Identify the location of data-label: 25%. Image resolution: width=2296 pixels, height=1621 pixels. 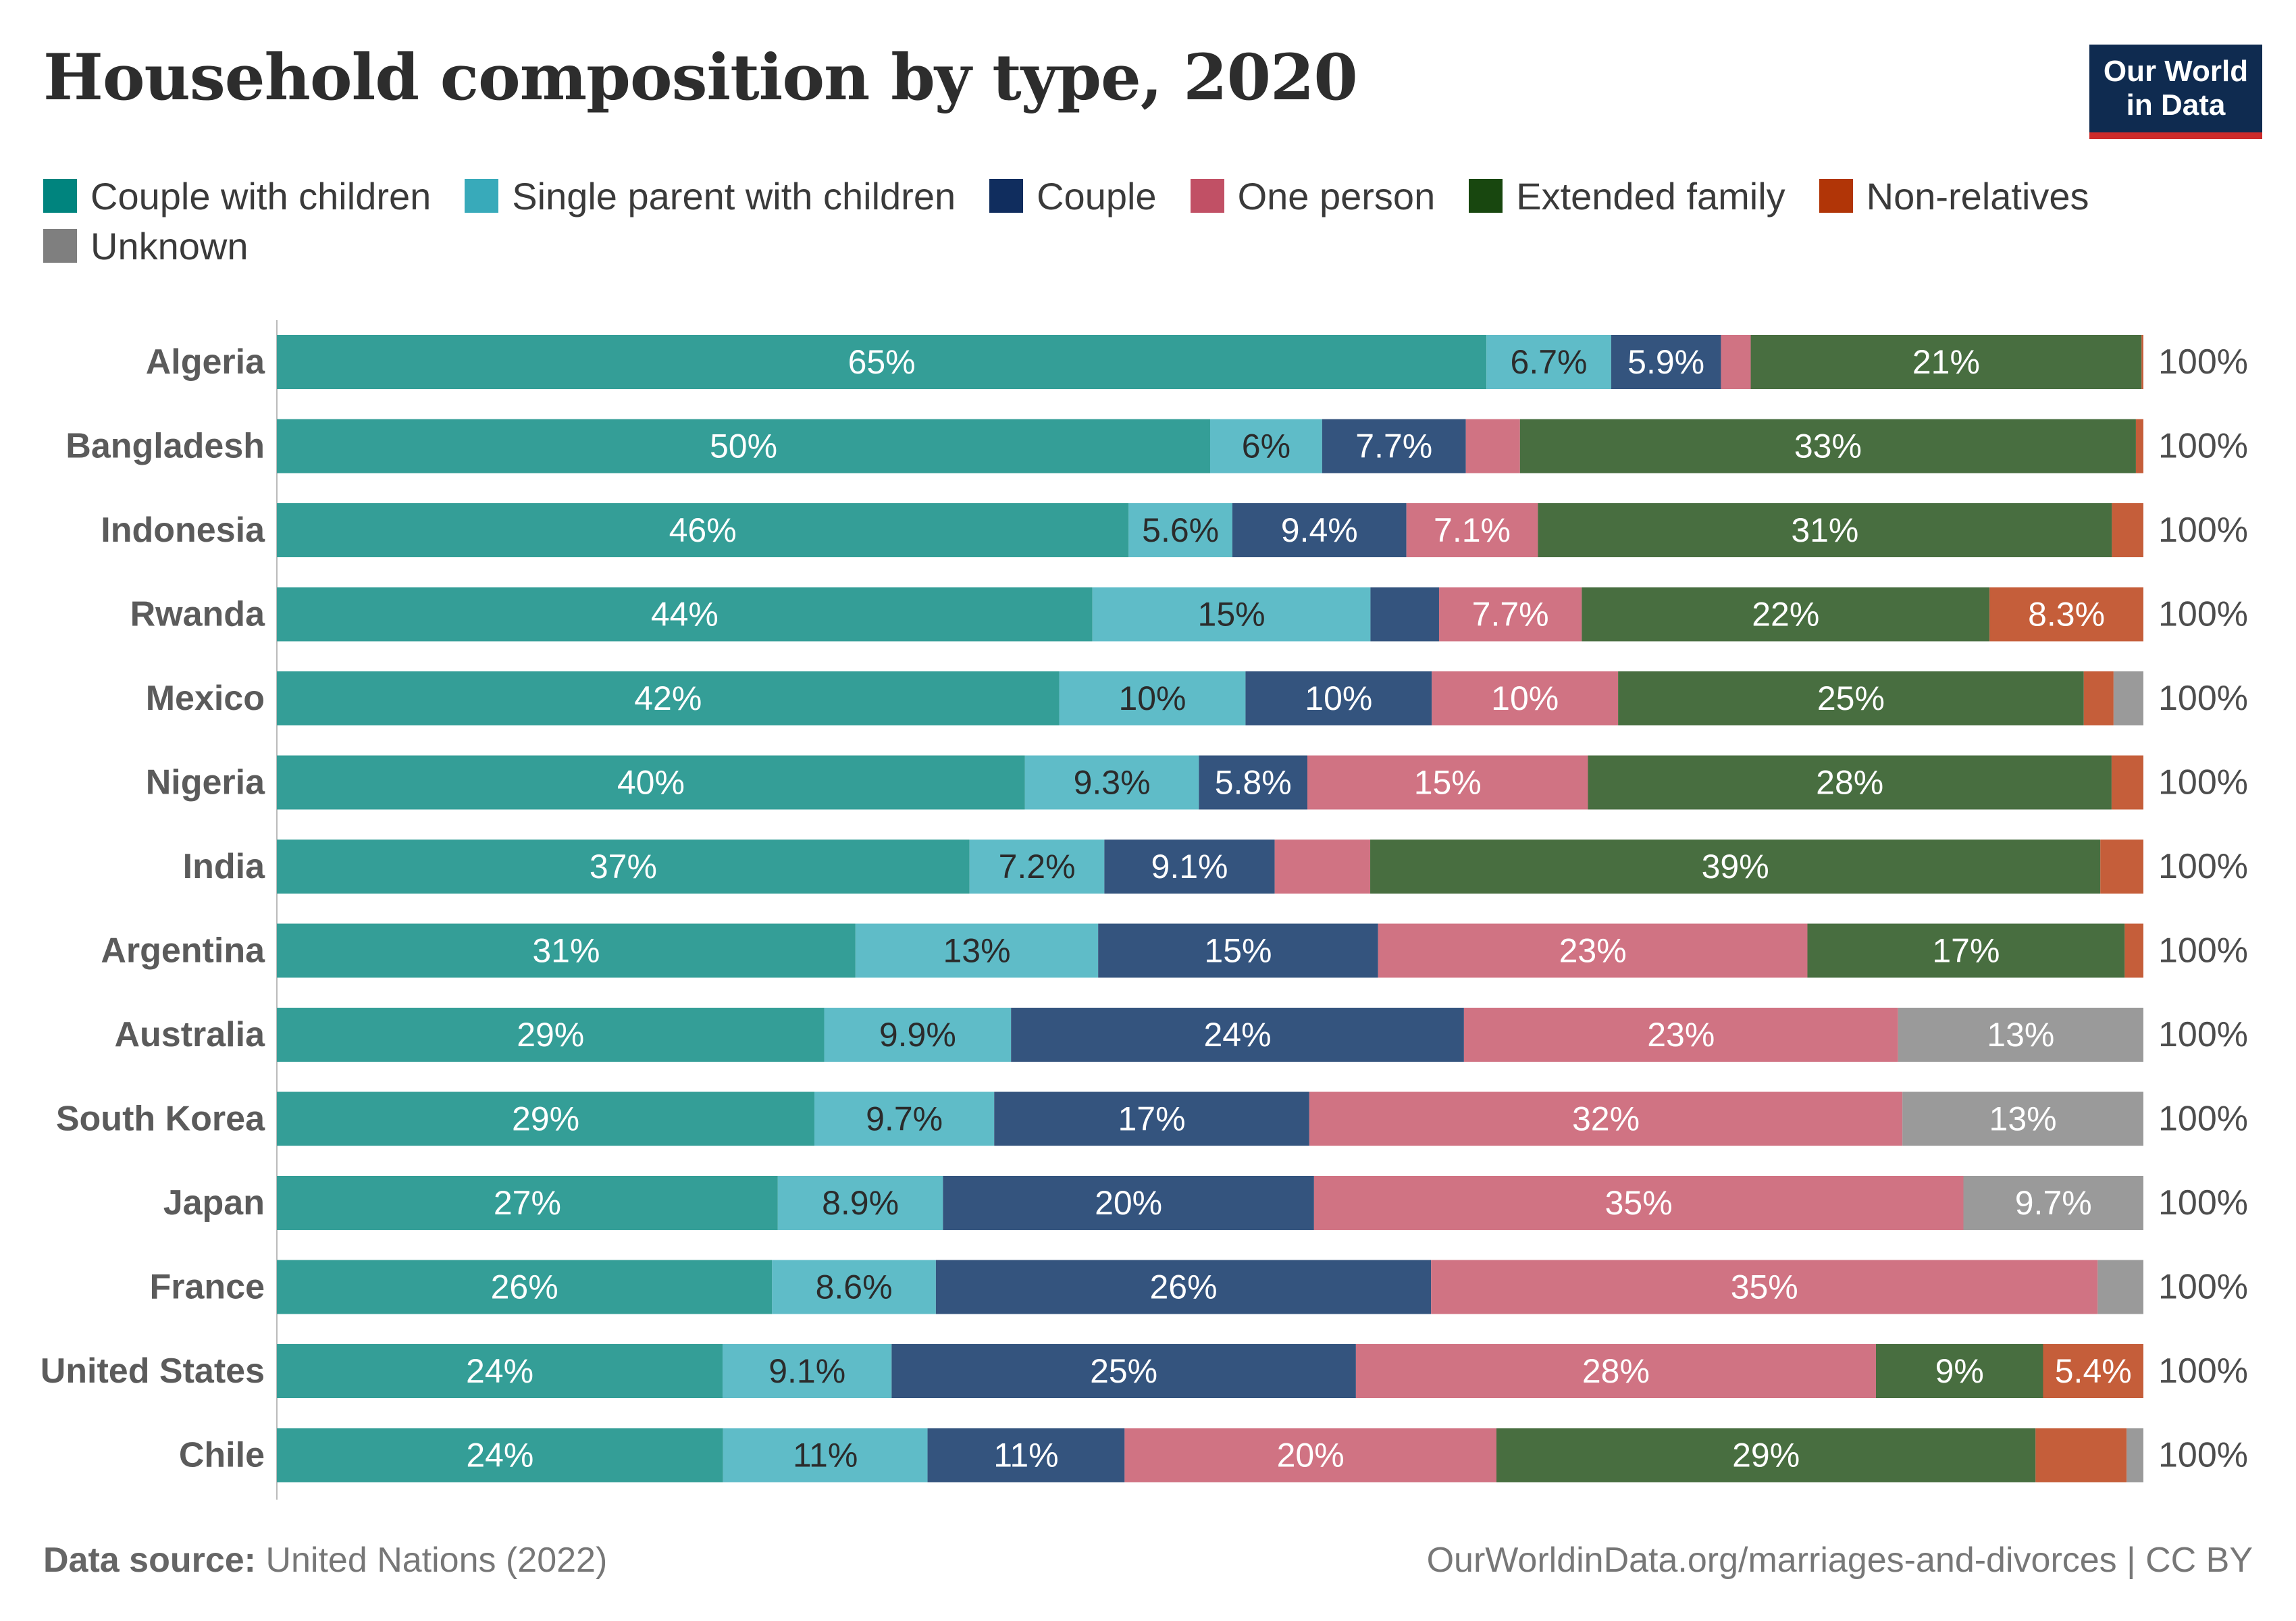
(1123, 1371).